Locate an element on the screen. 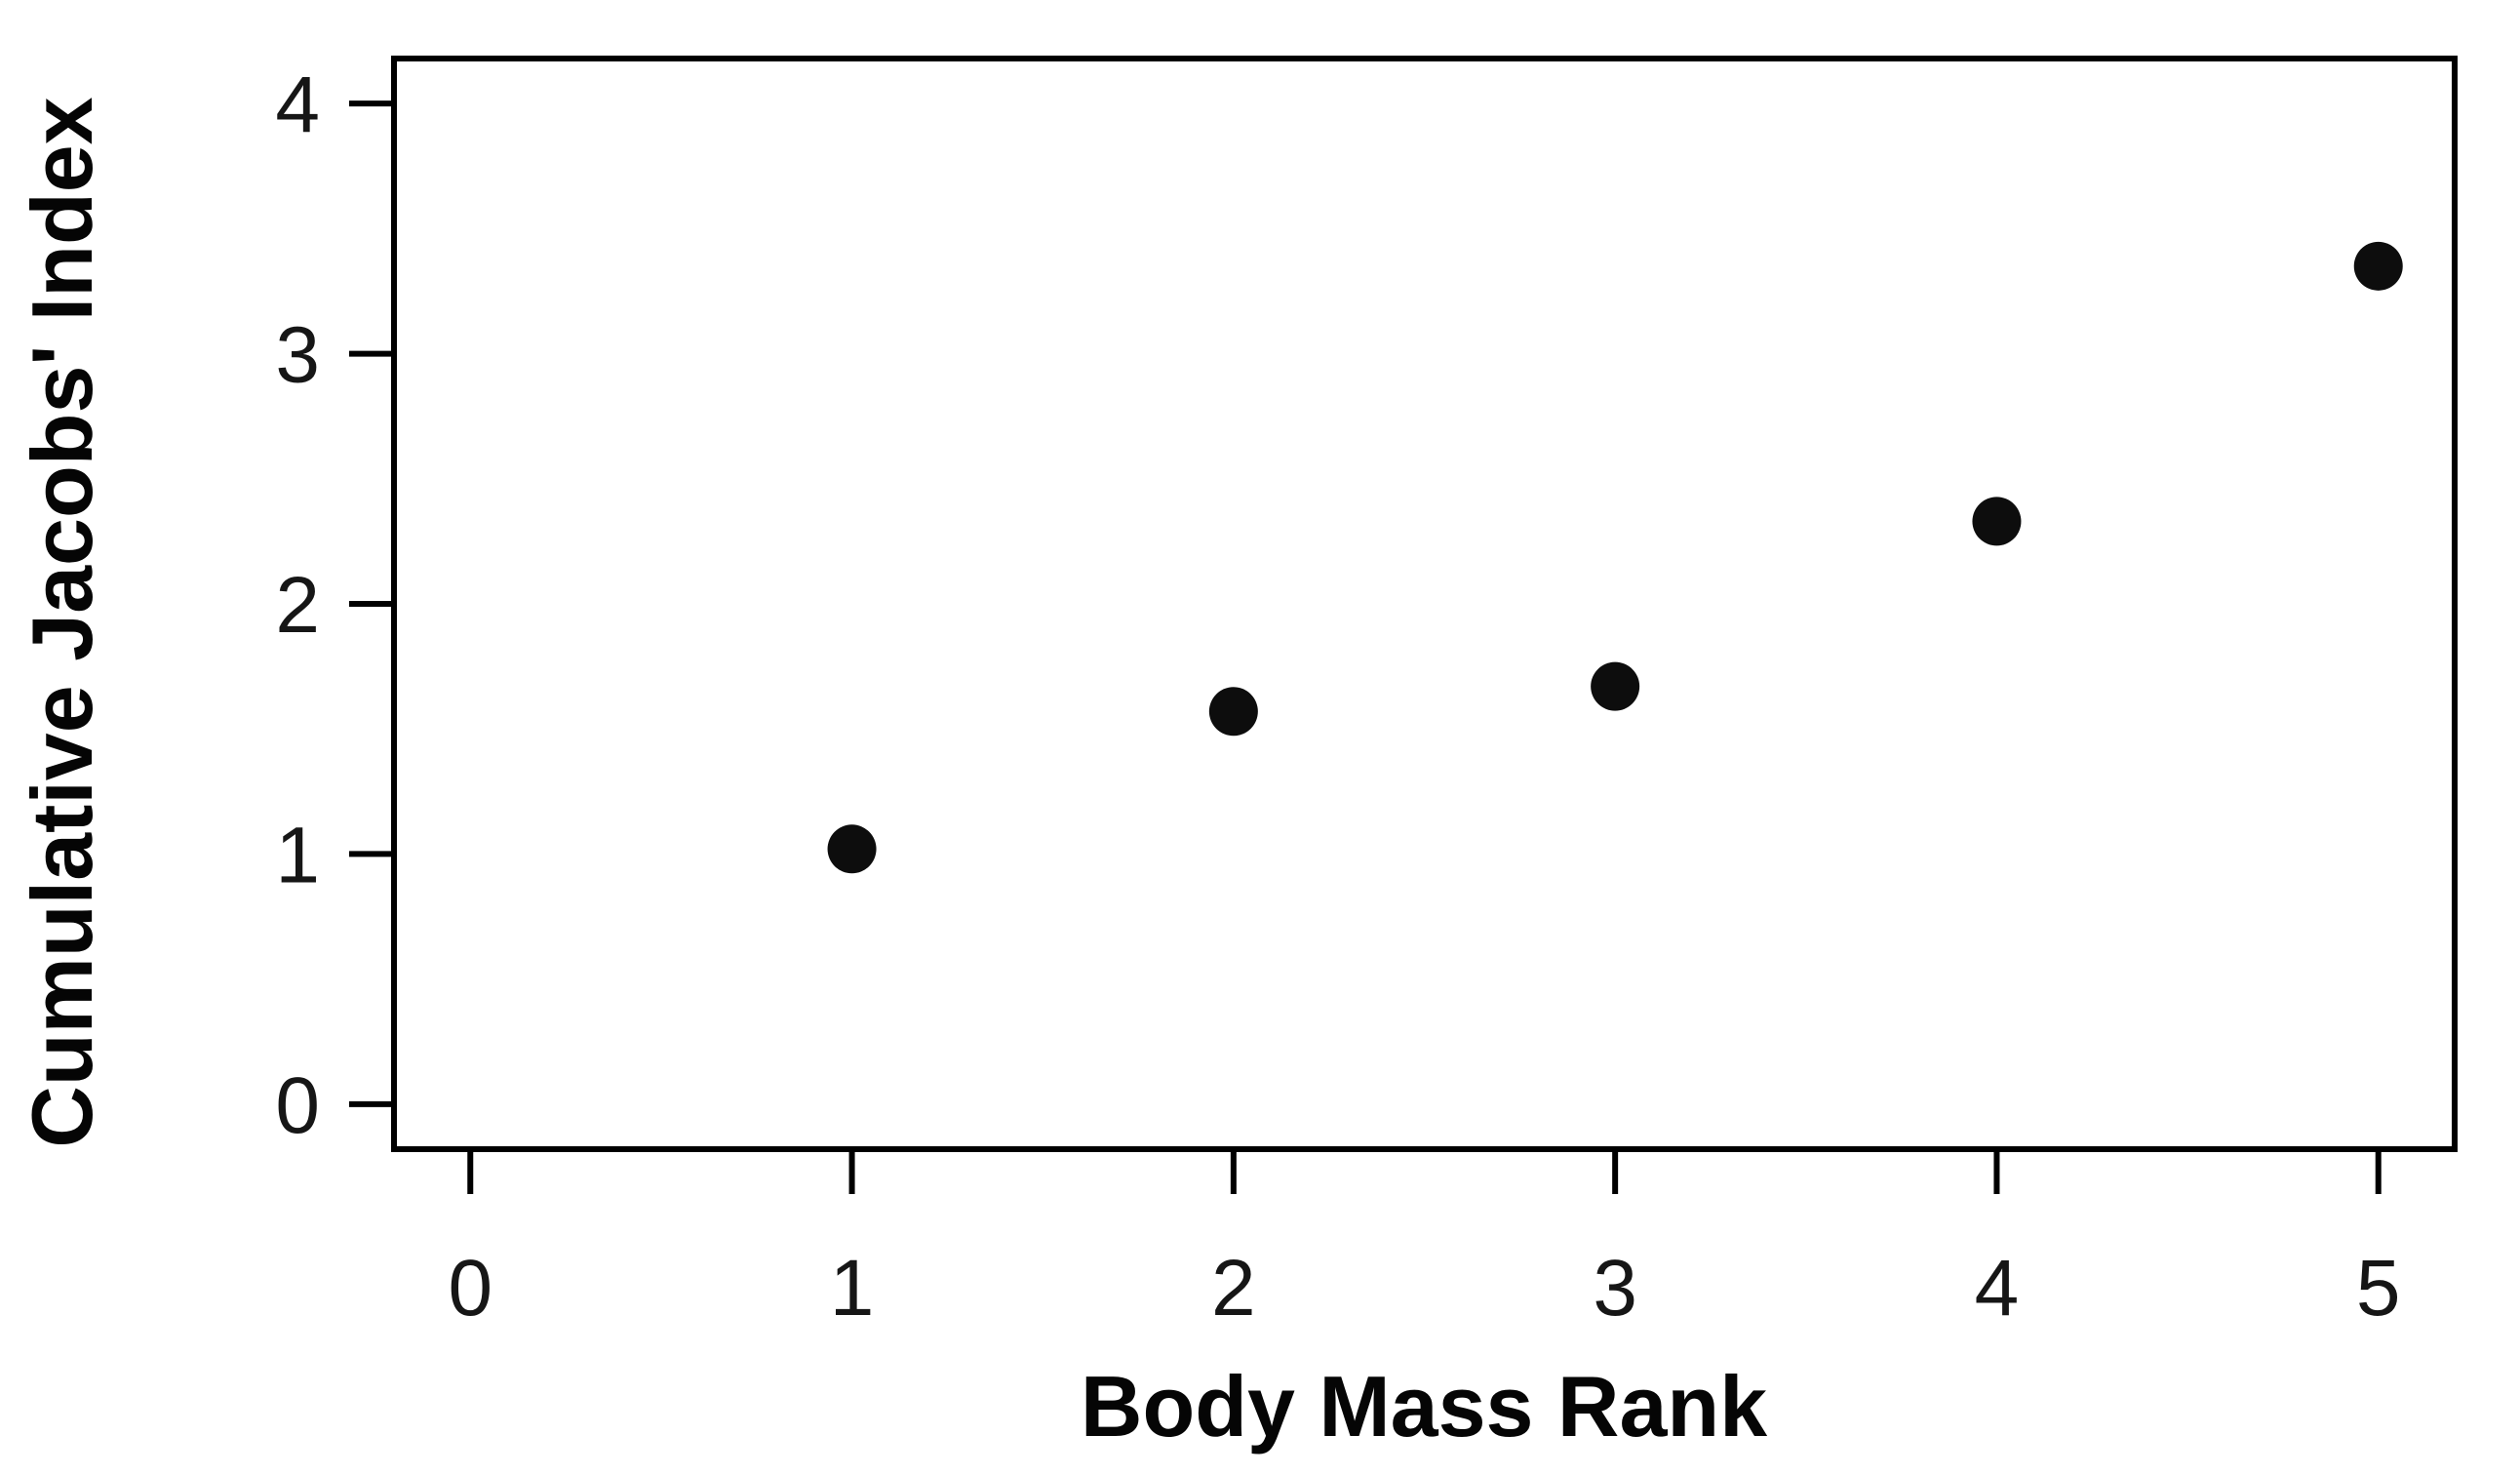  x-axis-tick-label: 3 is located at coordinates (1615, 1288).